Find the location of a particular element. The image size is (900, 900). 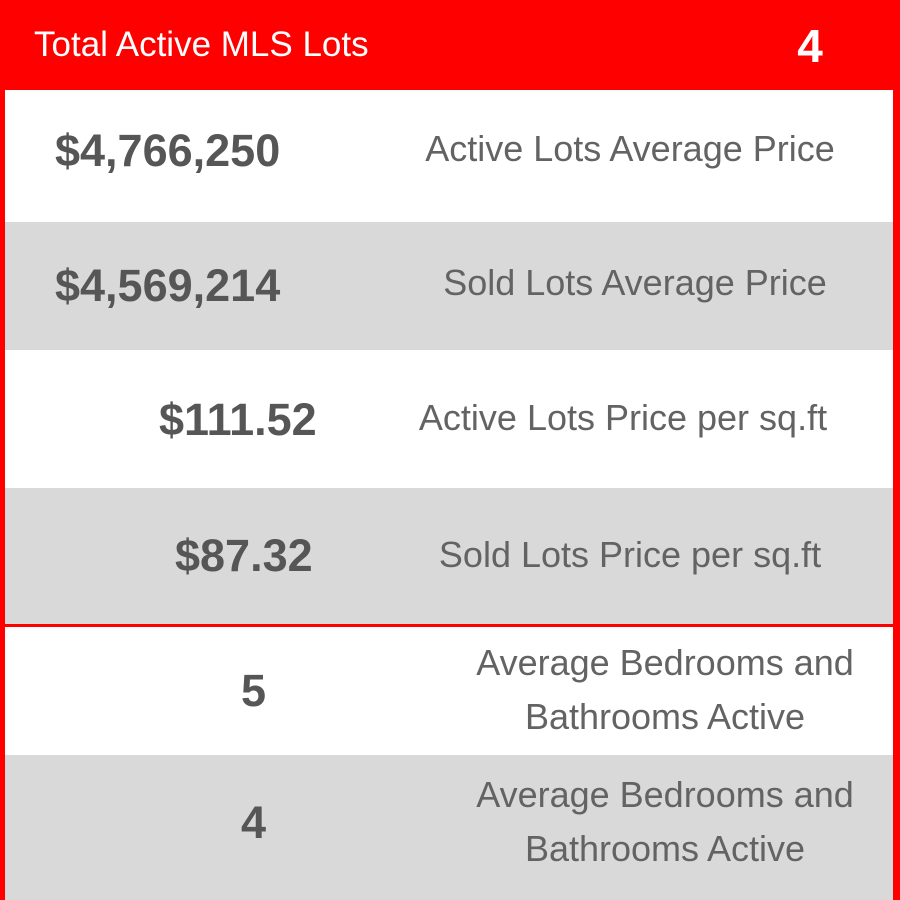

stat-label: Sold Lots Average Price is located at coordinates (635, 282).